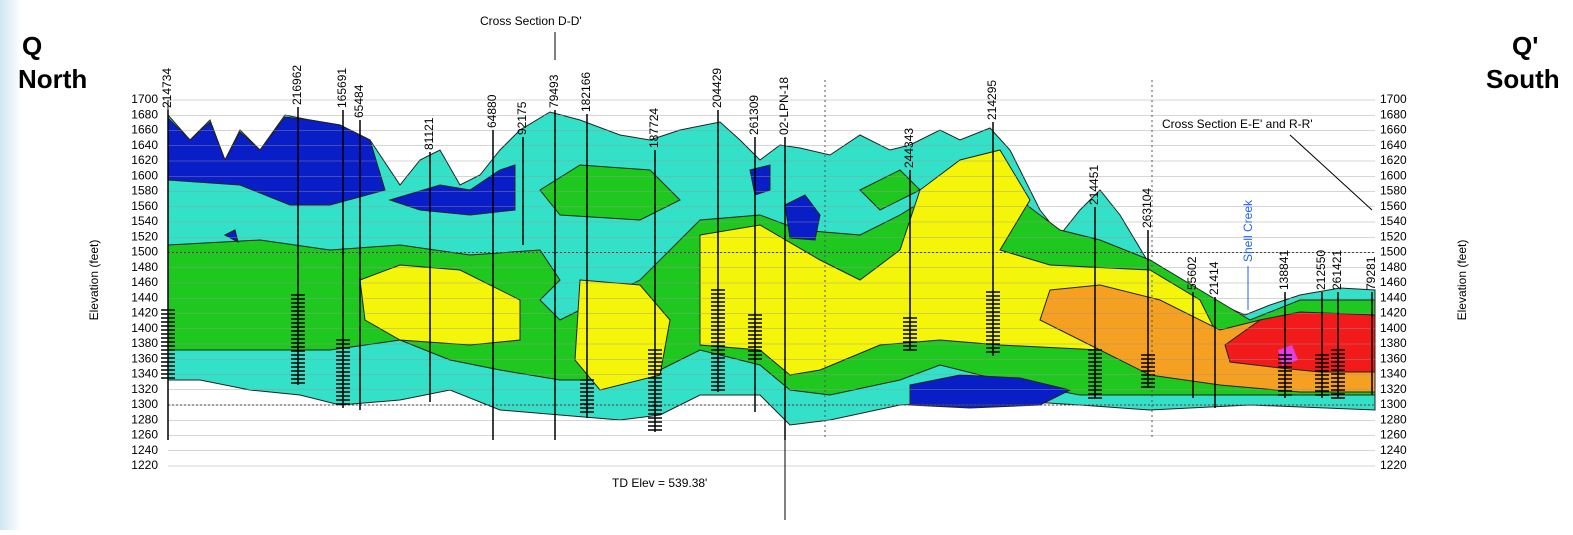  I want to click on right-direction: South, so click(1523, 79).